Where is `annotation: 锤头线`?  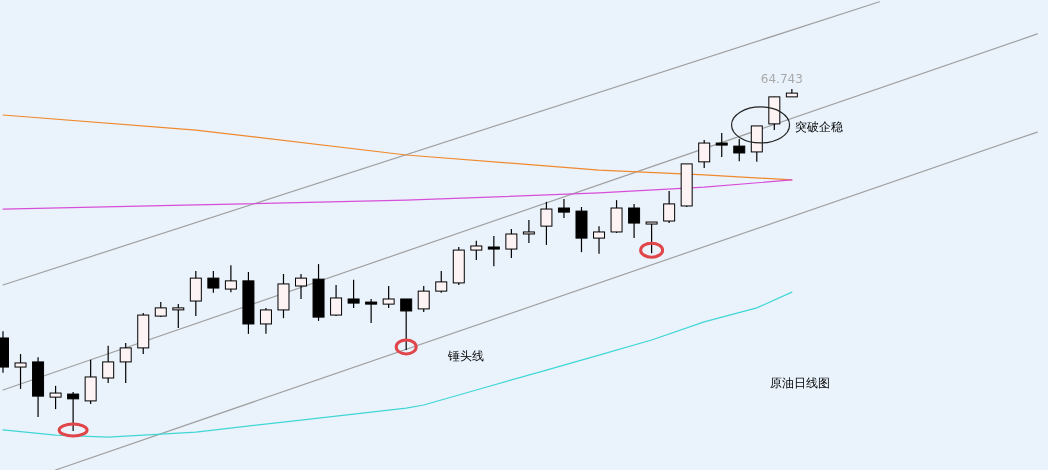
annotation: 锤头线 is located at coordinates (465, 356).